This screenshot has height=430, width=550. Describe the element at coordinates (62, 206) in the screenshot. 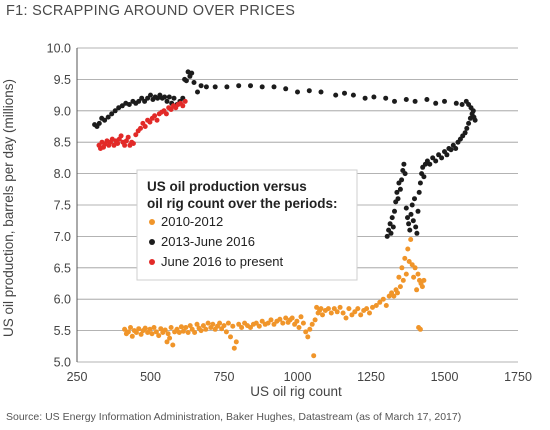

I see `y-tick-label: 7.5` at that location.